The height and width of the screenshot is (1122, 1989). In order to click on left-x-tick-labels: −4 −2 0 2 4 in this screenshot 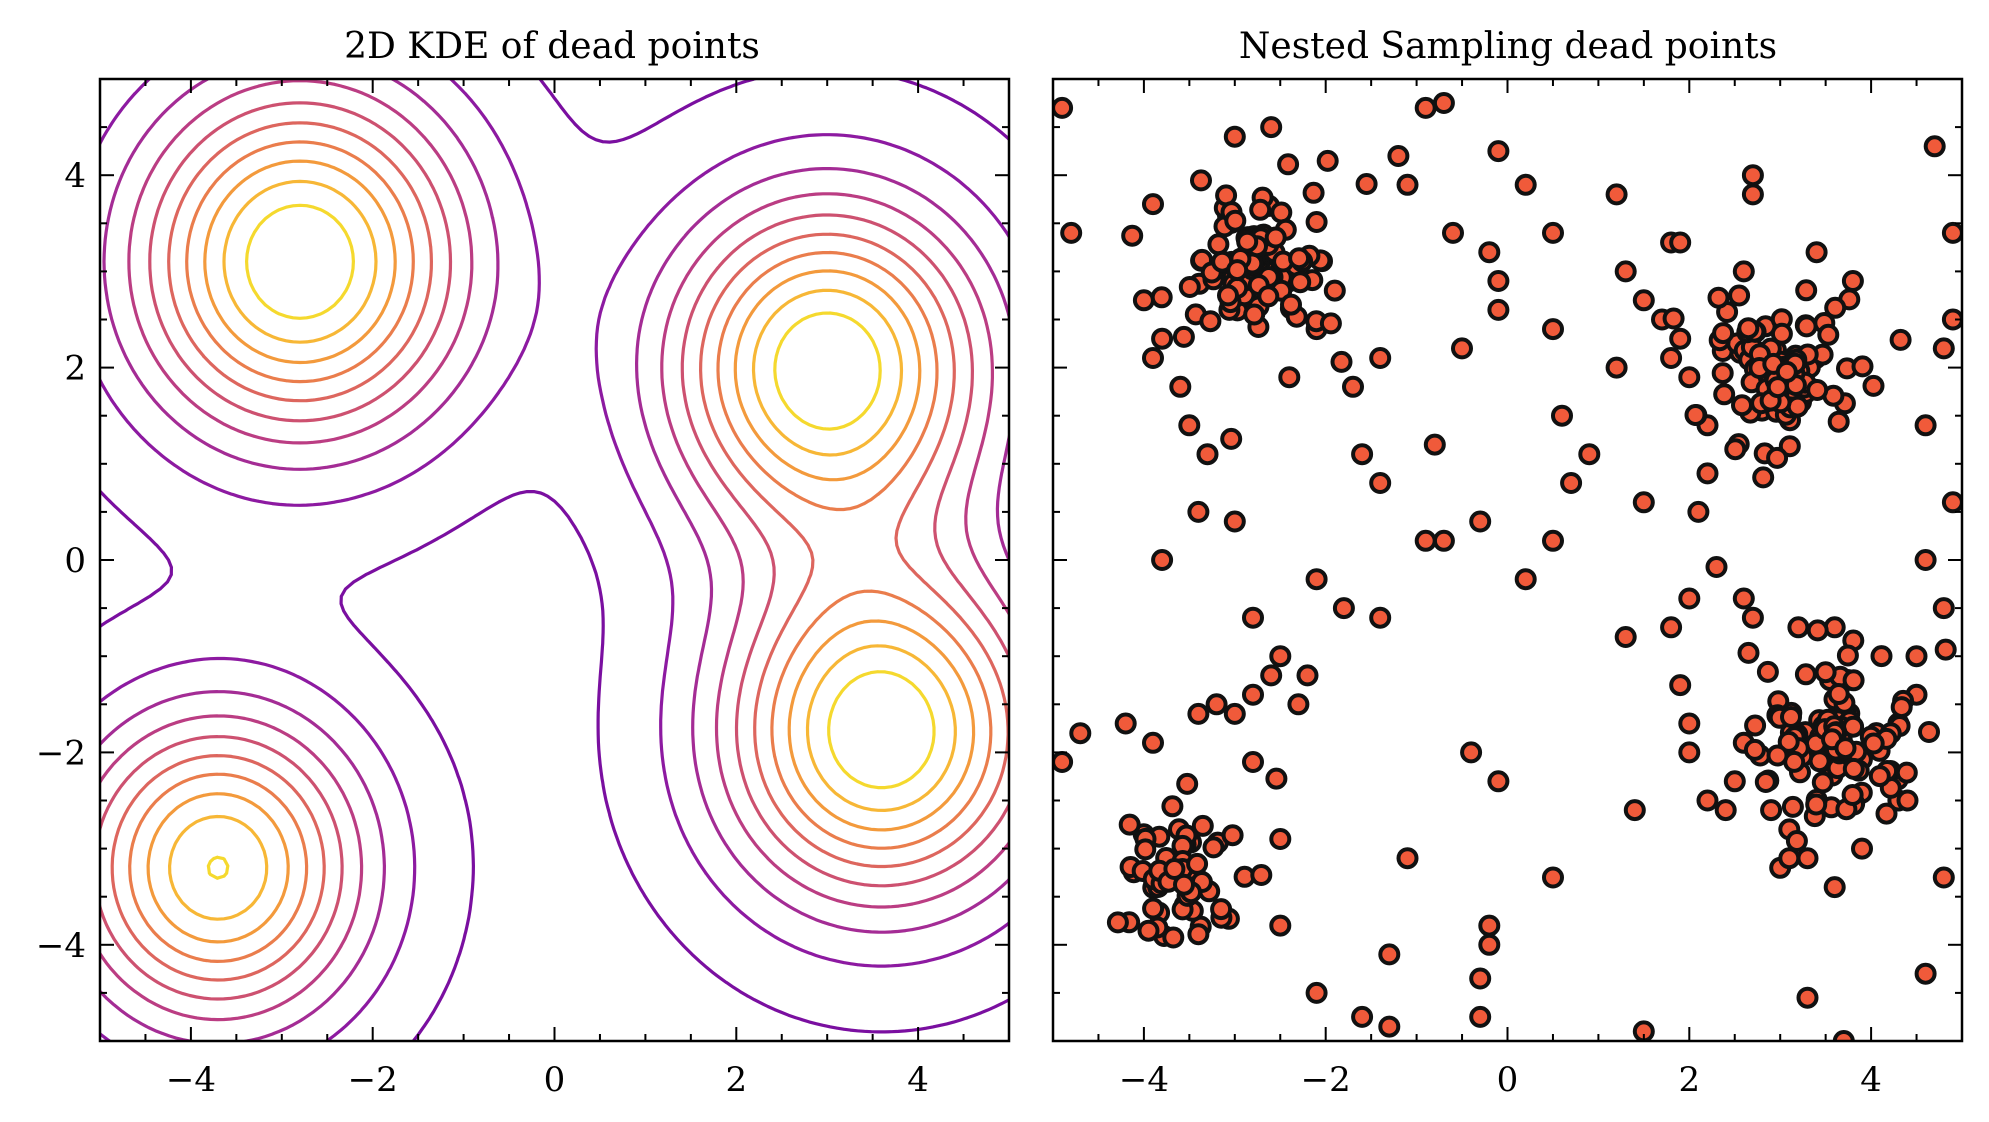, I will do `click(547, 1080)`.